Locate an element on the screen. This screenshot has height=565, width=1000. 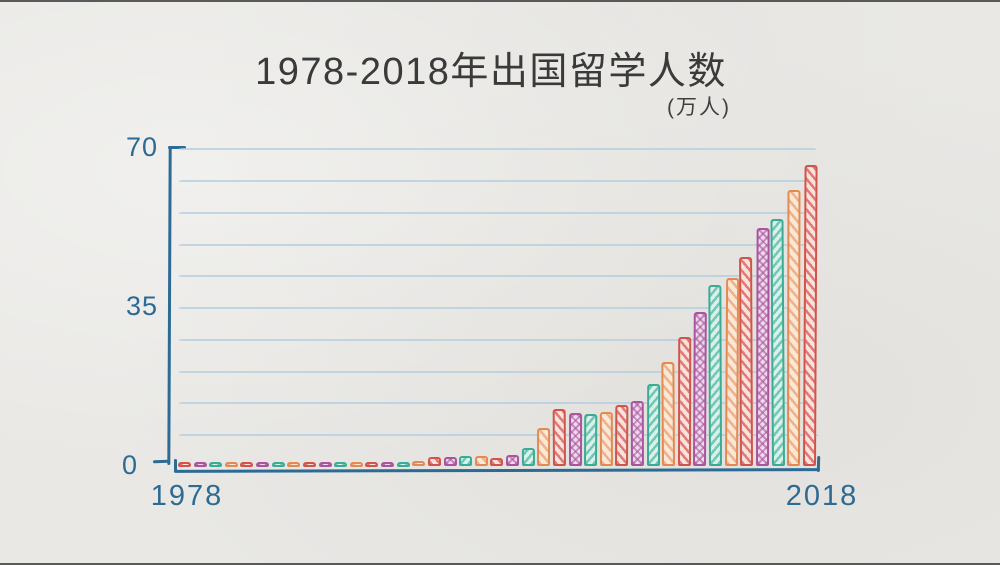
bar-1995 is located at coordinates (450, 461).